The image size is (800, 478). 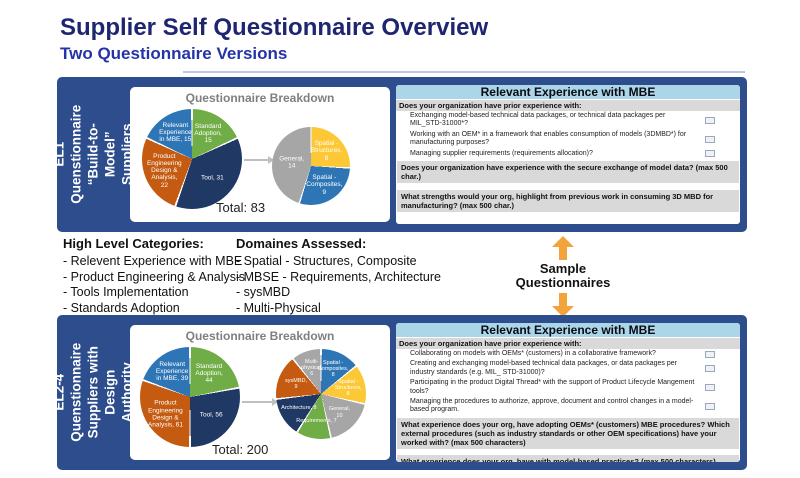 What do you see at coordinates (278, 307) in the screenshot?
I see `domain-item: - Multi-Physical` at bounding box center [278, 307].